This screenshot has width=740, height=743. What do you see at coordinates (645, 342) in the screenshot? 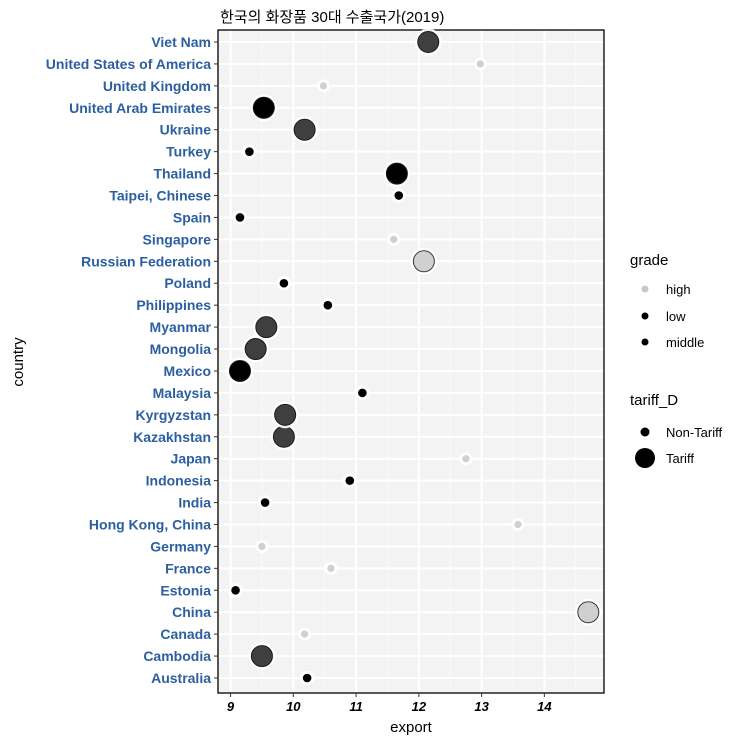
I see `legend-grade-middle-key` at bounding box center [645, 342].